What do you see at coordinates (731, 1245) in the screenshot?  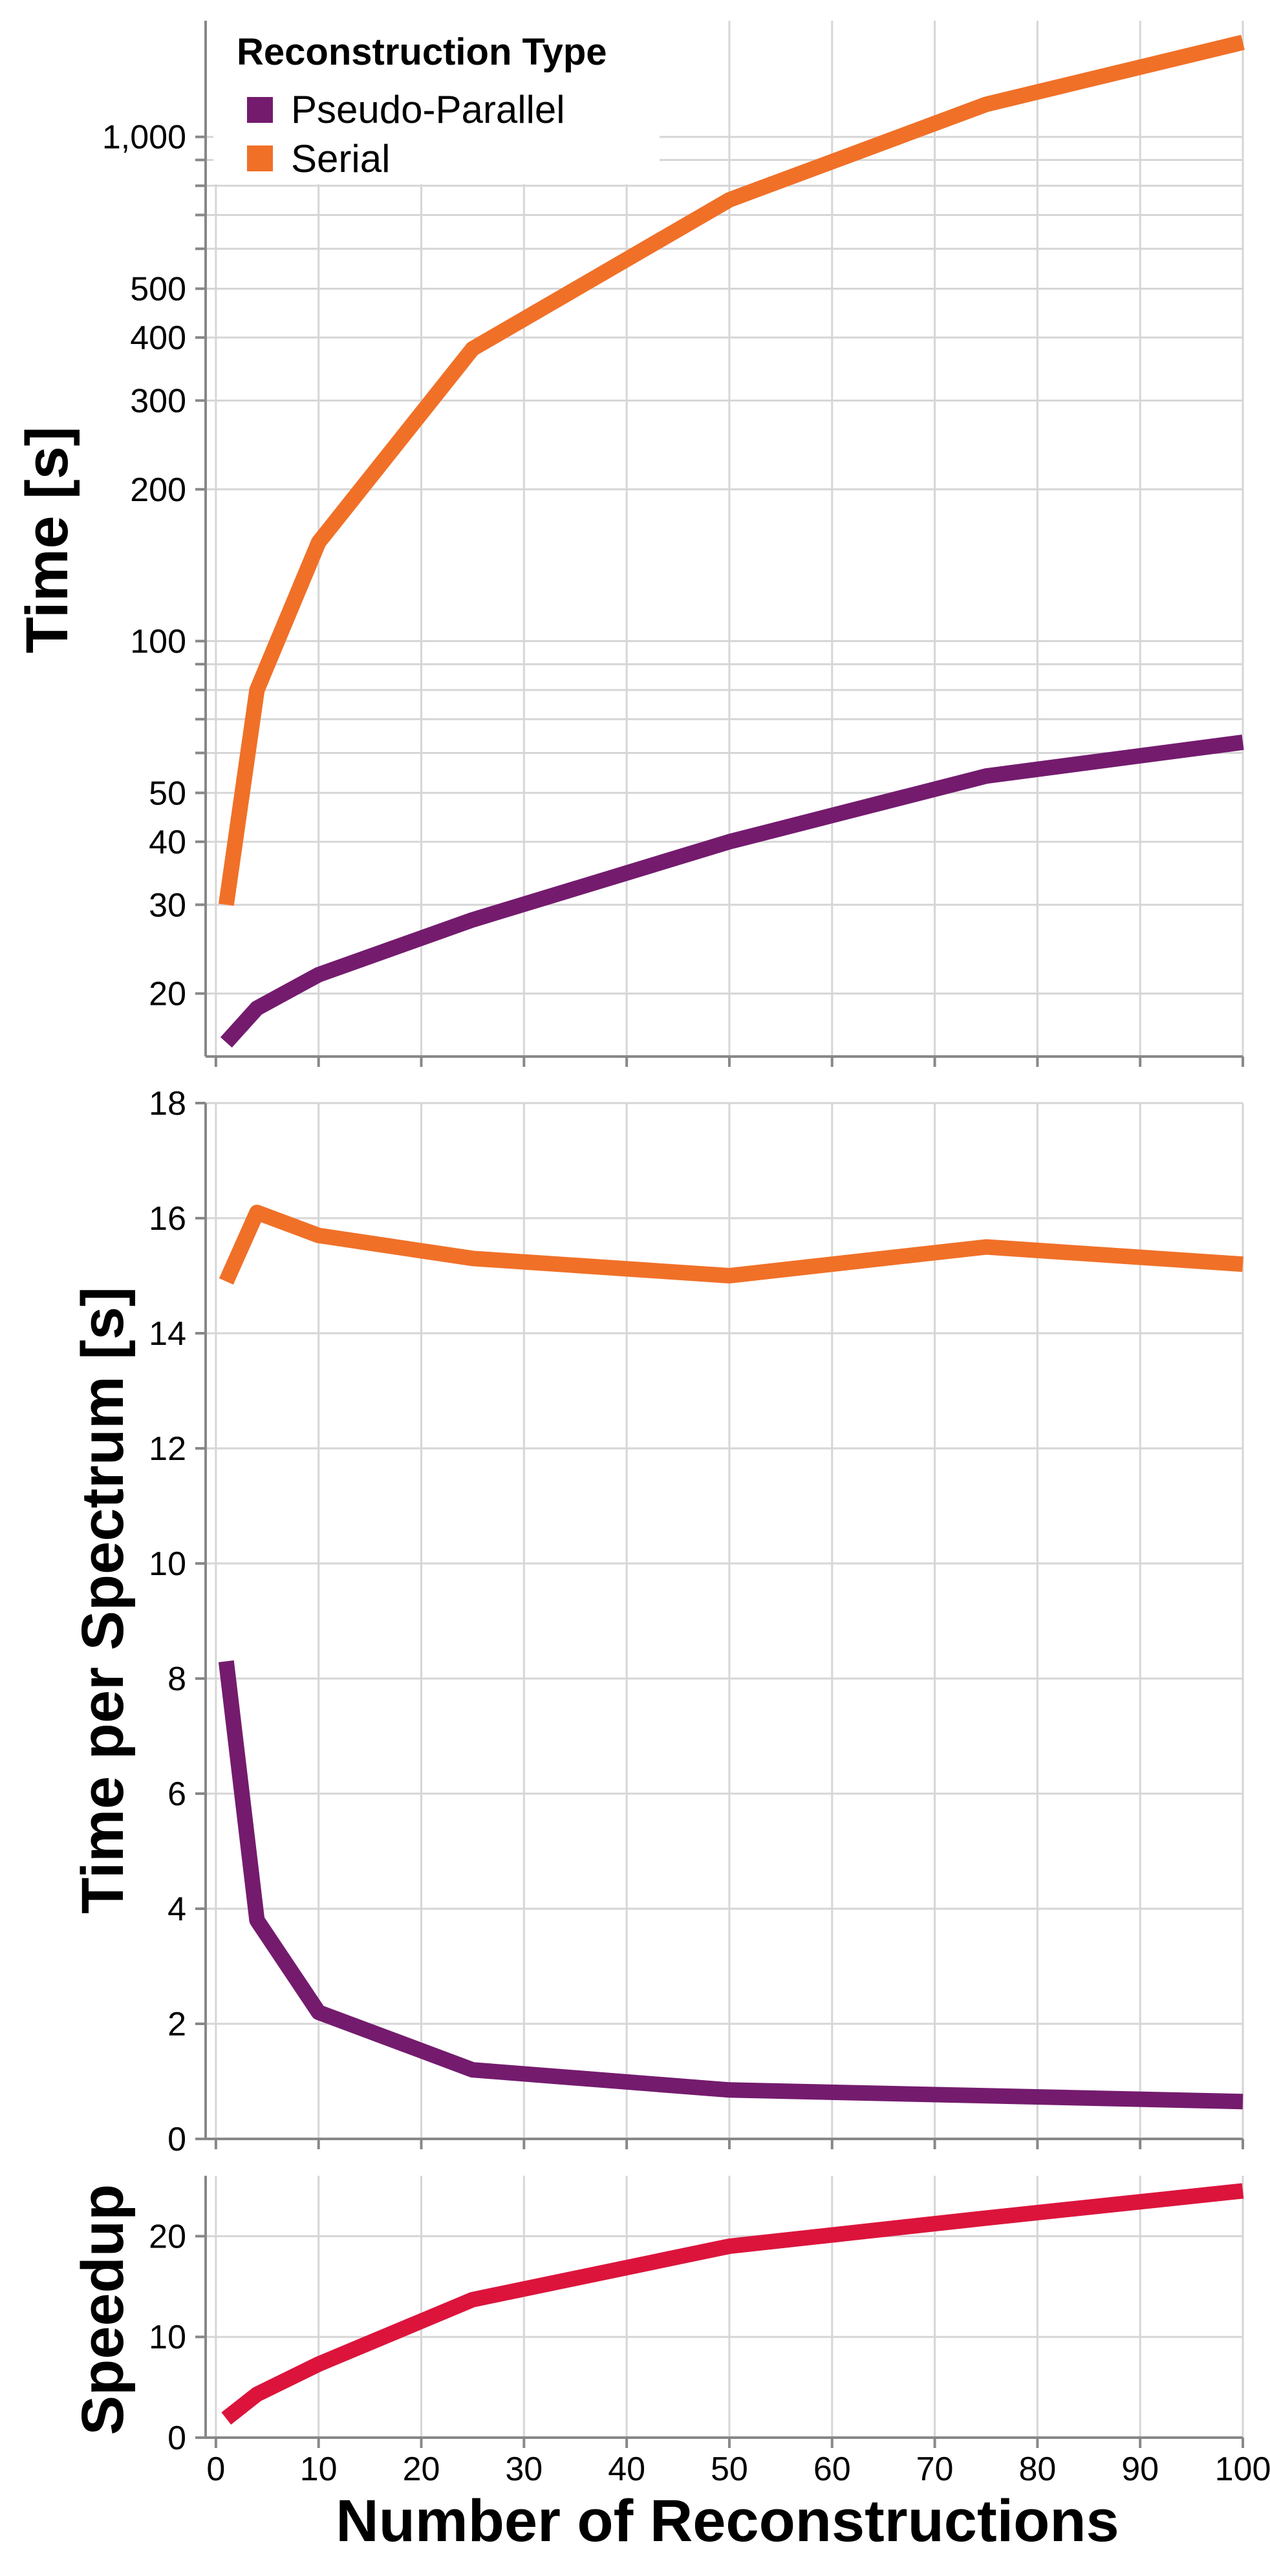 I see `series-line-serial` at bounding box center [731, 1245].